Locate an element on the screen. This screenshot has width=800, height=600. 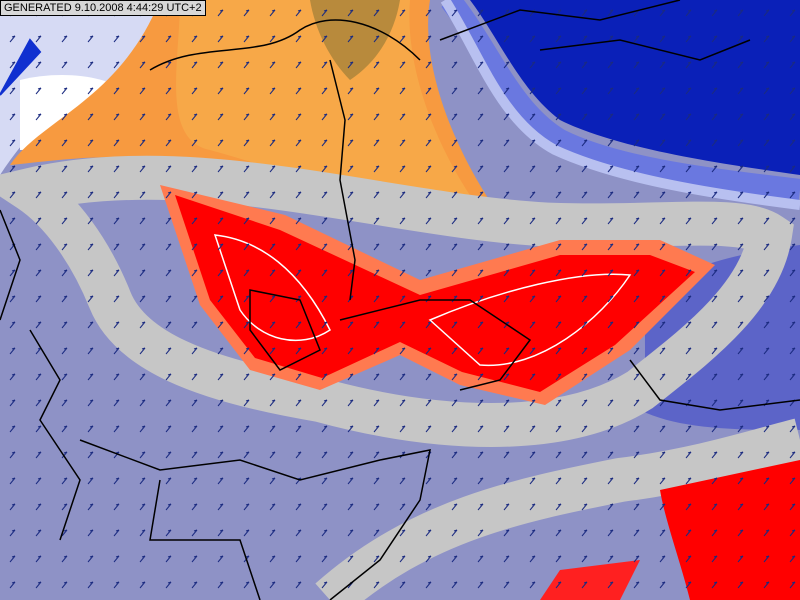
front-symbol is located at coordinates (21, 67).